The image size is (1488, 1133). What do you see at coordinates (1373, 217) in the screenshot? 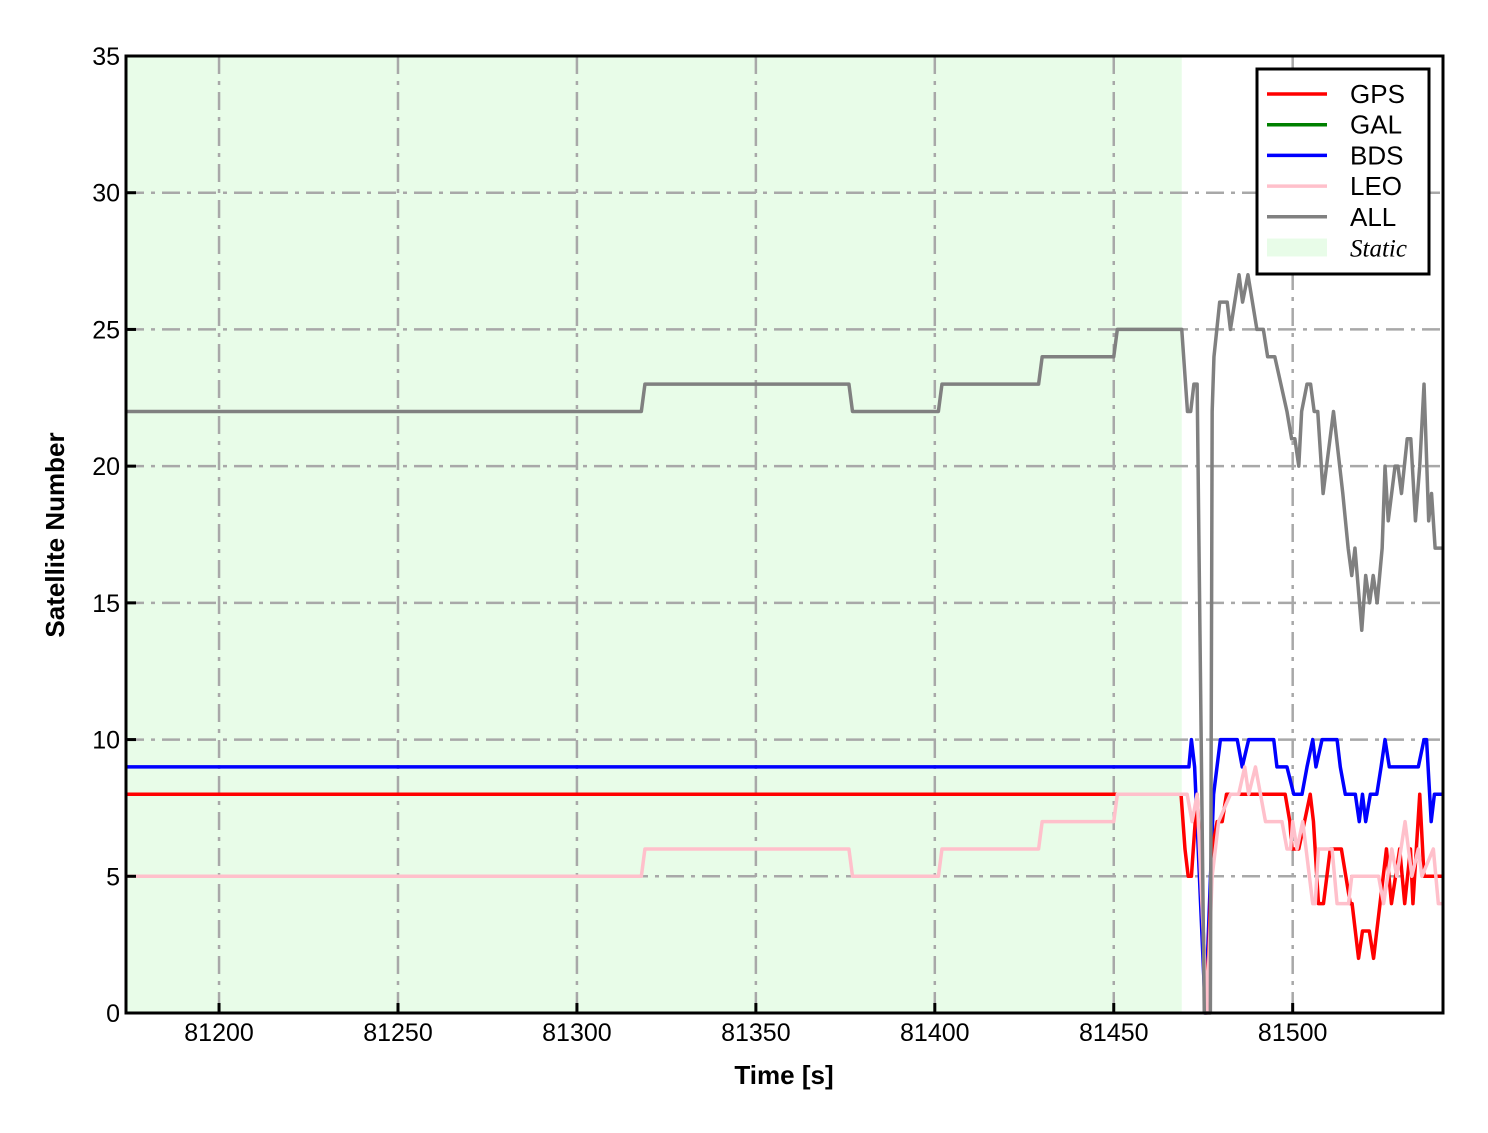
I see `legend-label-all: ALL` at bounding box center [1373, 217].